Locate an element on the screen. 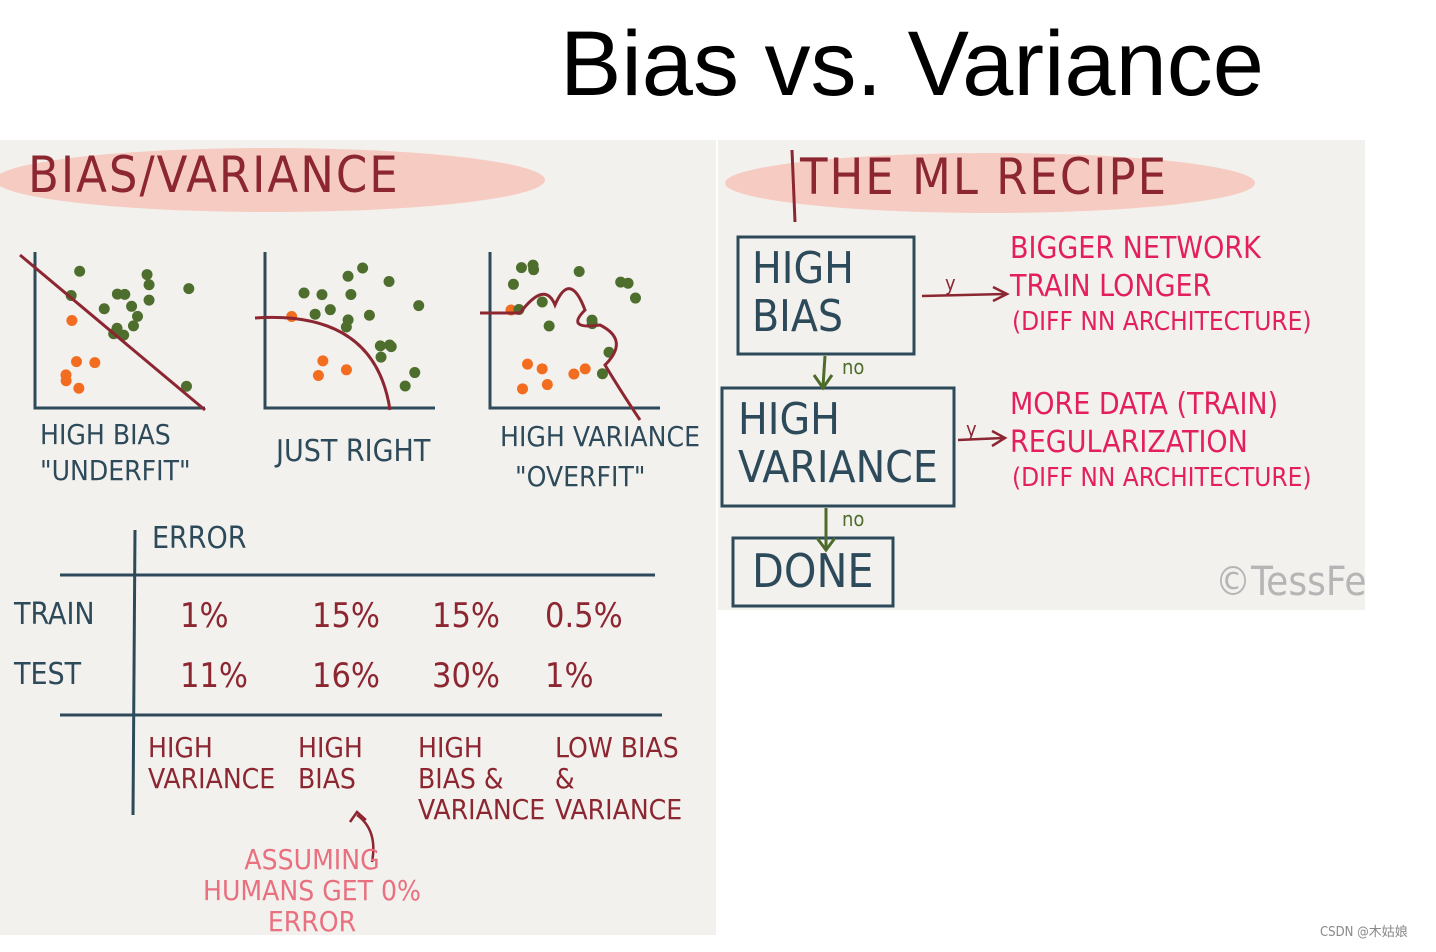  yes-arrow is located at coordinates (982, 438).